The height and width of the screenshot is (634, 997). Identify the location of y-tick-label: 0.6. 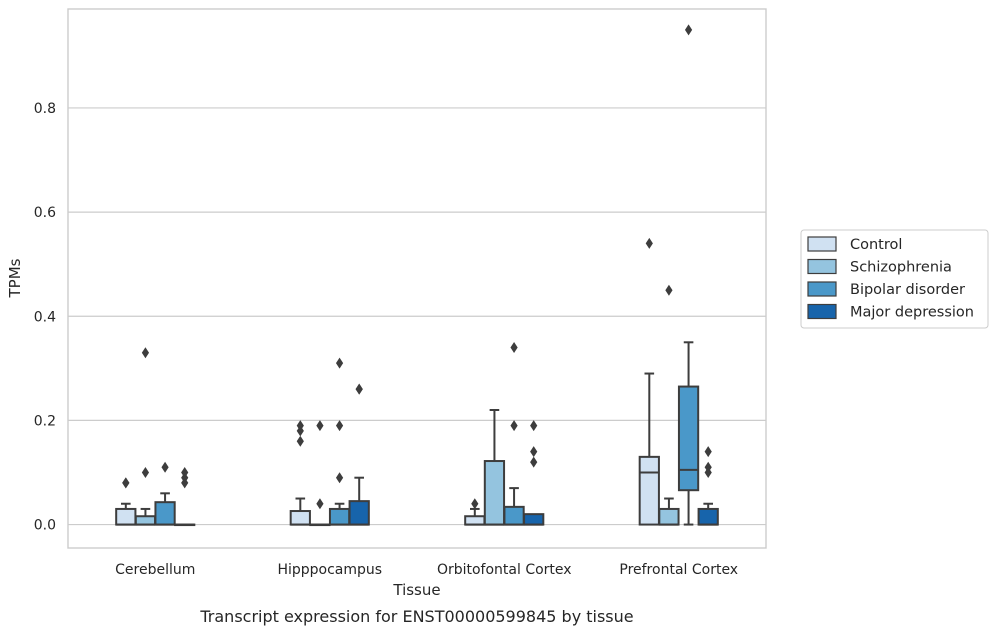
(45, 213).